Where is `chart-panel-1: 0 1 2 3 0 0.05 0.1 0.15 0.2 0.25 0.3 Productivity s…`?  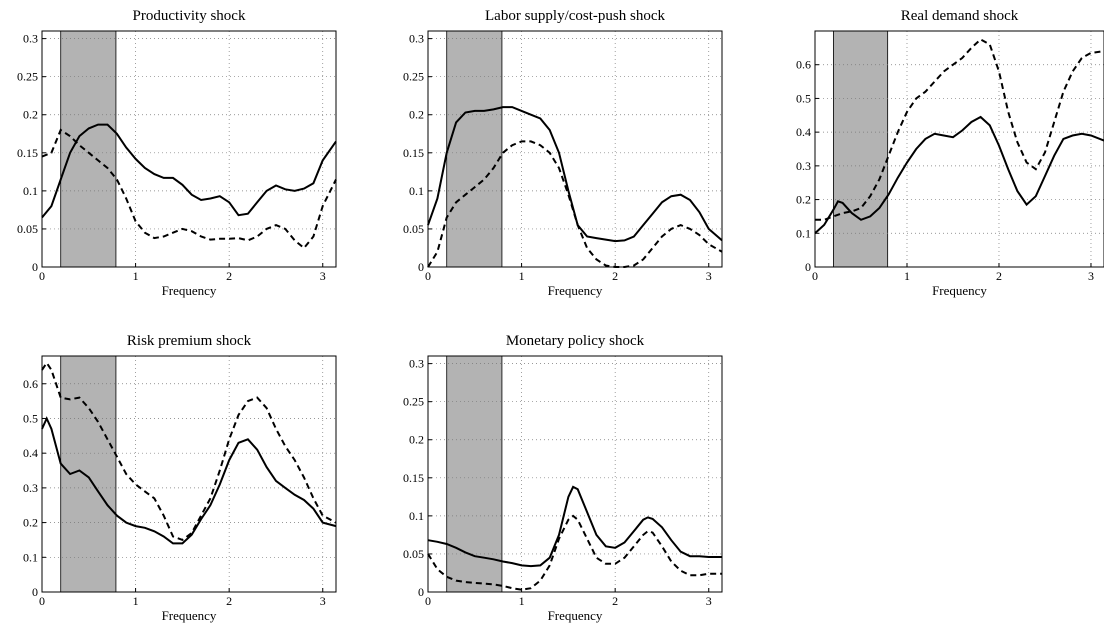
chart-panel-1: 0 1 2 3 0 0.05 0.1 0.15 0.2 0.25 0.3 Productivity s… is located at coordinates (177, 153).